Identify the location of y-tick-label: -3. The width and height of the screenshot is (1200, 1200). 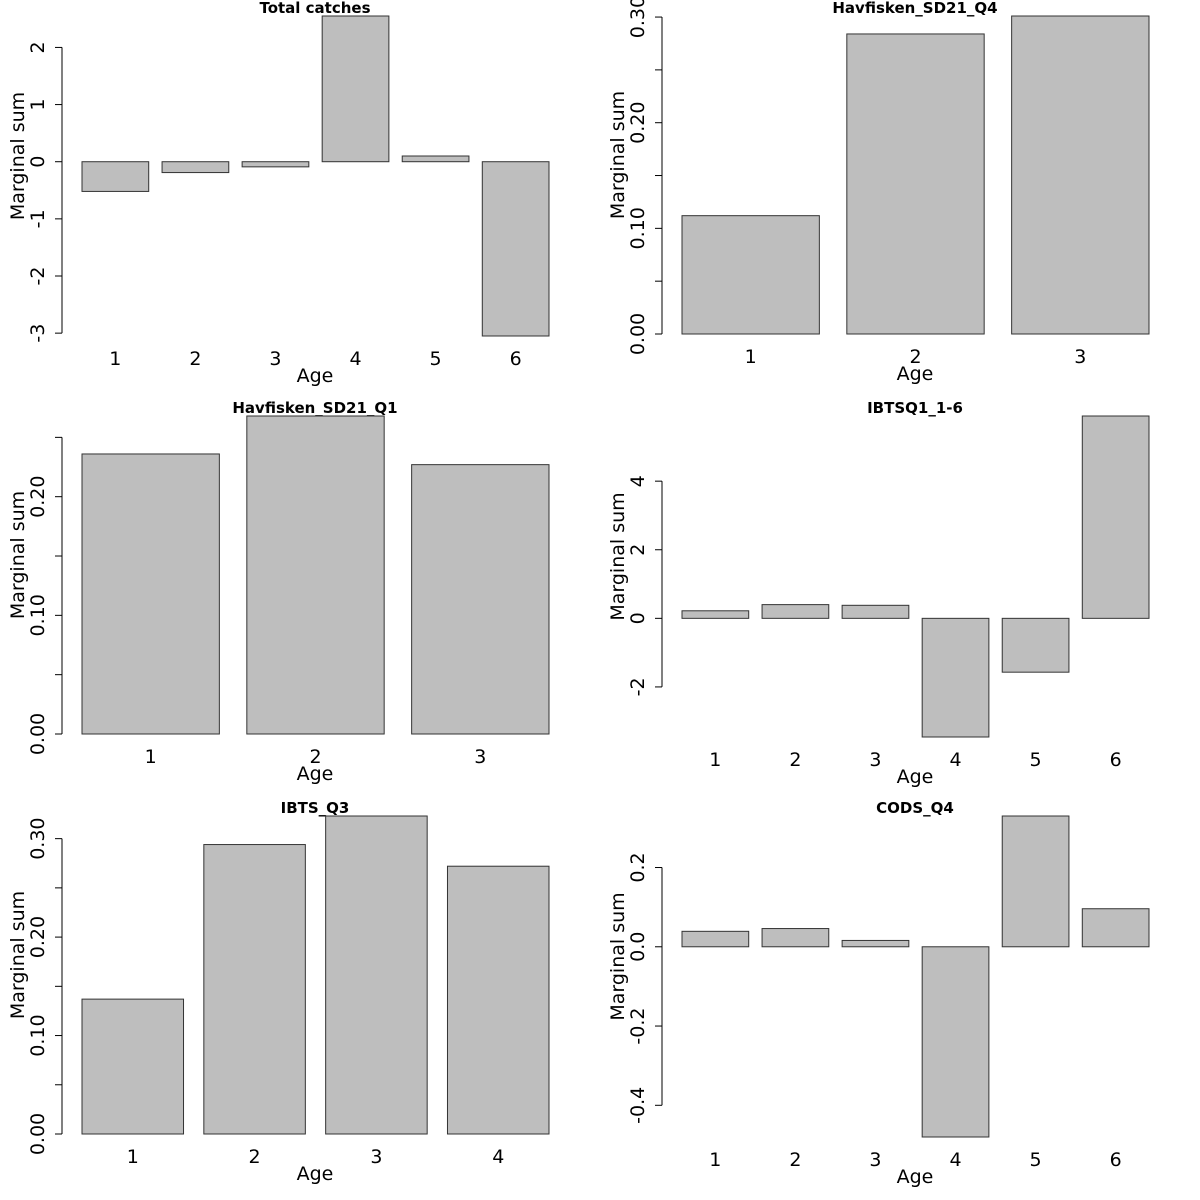
(38, 333).